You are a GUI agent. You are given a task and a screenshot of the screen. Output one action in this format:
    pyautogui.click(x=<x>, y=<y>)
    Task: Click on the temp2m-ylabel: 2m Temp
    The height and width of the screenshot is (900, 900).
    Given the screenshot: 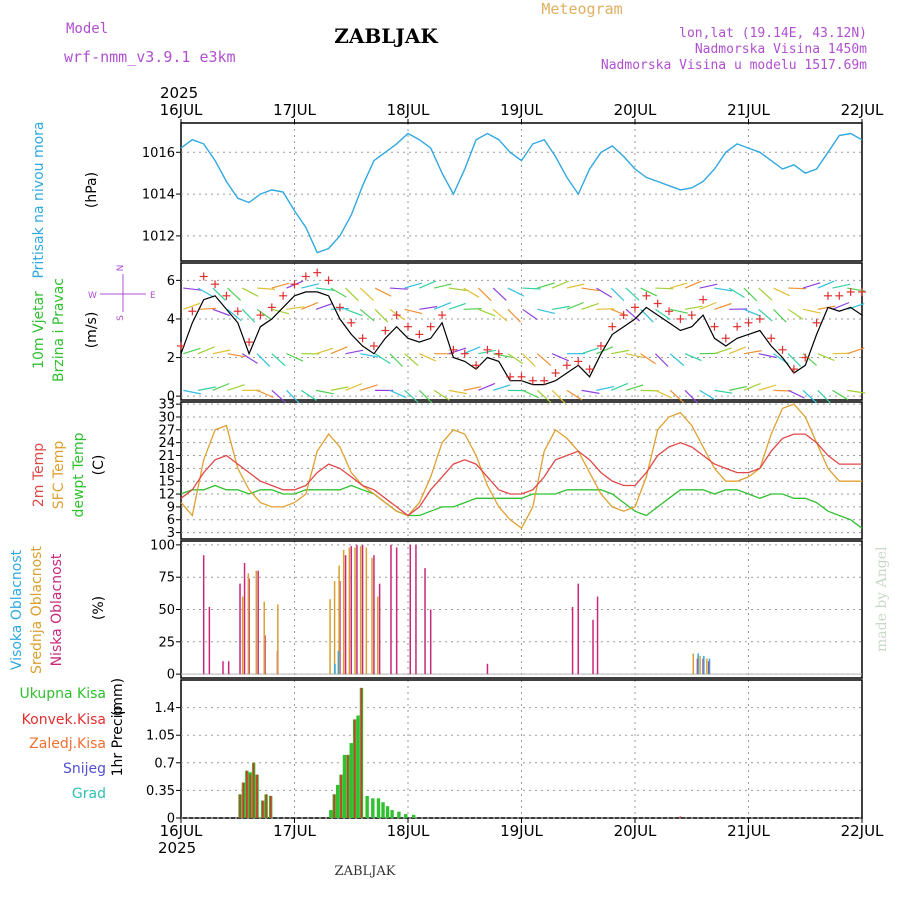 What is the action you would take?
    pyautogui.click(x=39, y=475)
    